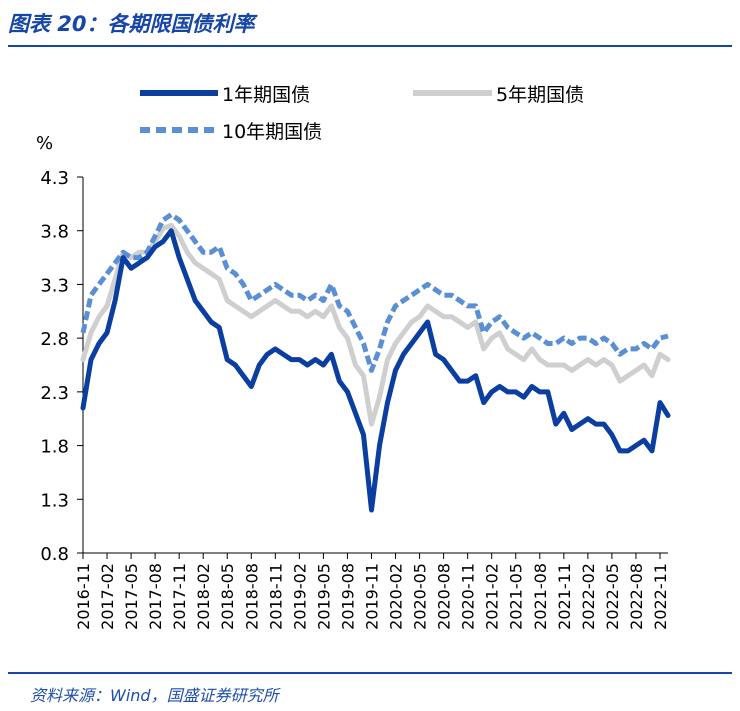 The width and height of the screenshot is (740, 711). Describe the element at coordinates (107, 596) in the screenshot. I see `x-tick-label: 2017-02` at that location.